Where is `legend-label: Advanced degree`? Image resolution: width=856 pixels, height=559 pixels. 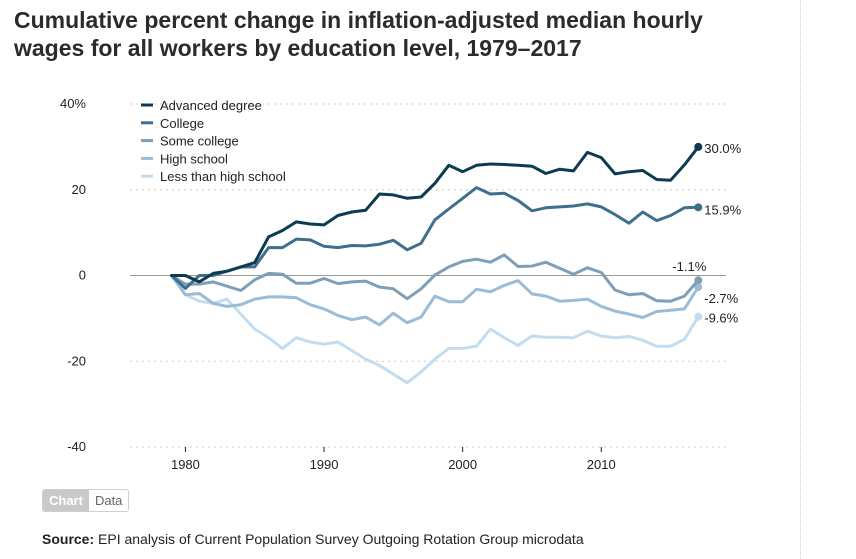 legend-label: Advanced degree is located at coordinates (211, 105).